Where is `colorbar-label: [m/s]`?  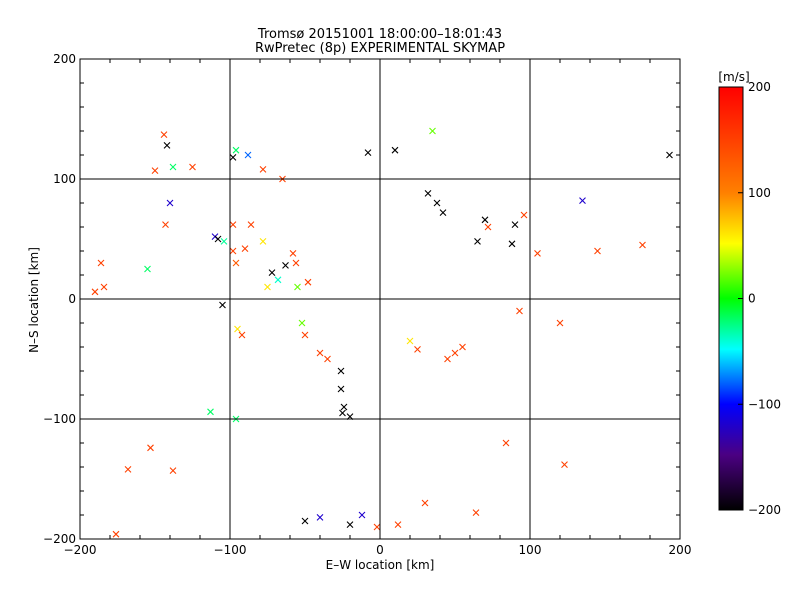
colorbar-label: [m/s] is located at coordinates (733, 77).